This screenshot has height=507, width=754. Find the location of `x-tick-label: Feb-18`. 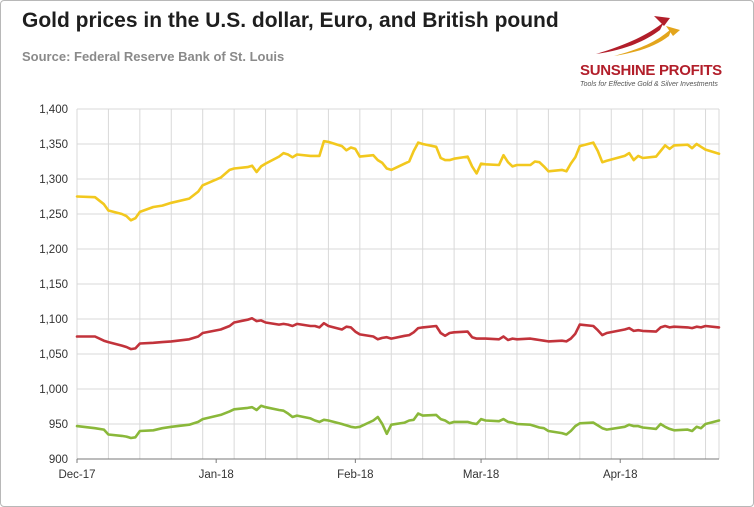

x-tick-label: Feb-18 is located at coordinates (355, 475).